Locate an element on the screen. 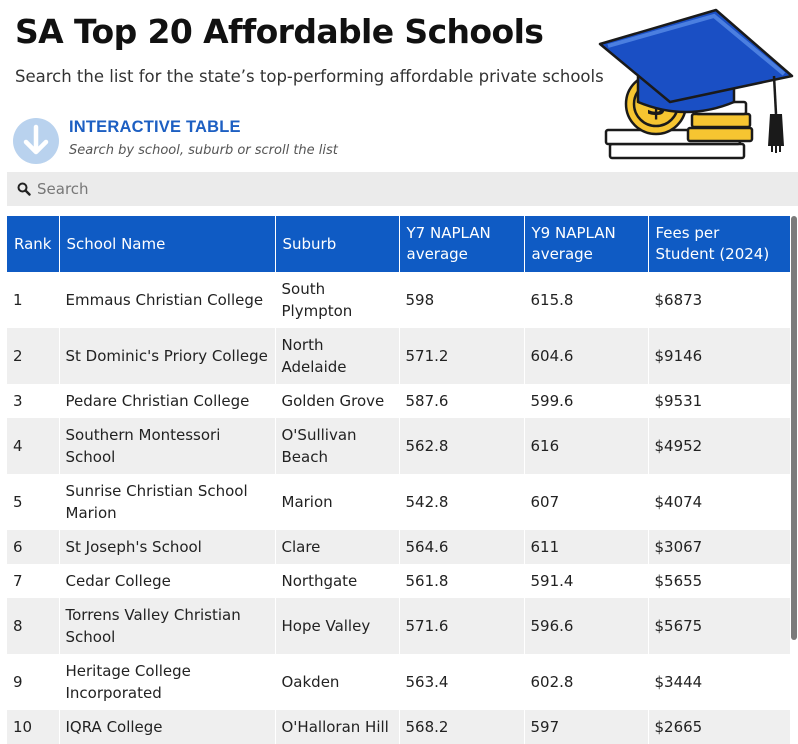  fees-cell: $3067 is located at coordinates (719, 547).